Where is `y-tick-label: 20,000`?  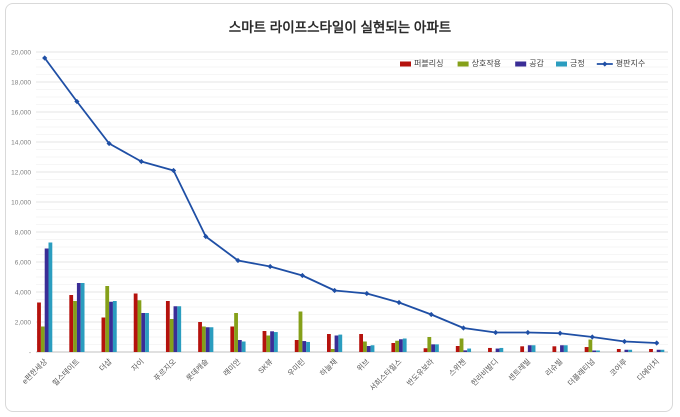 y-tick-label: 20,000 is located at coordinates (21, 52).